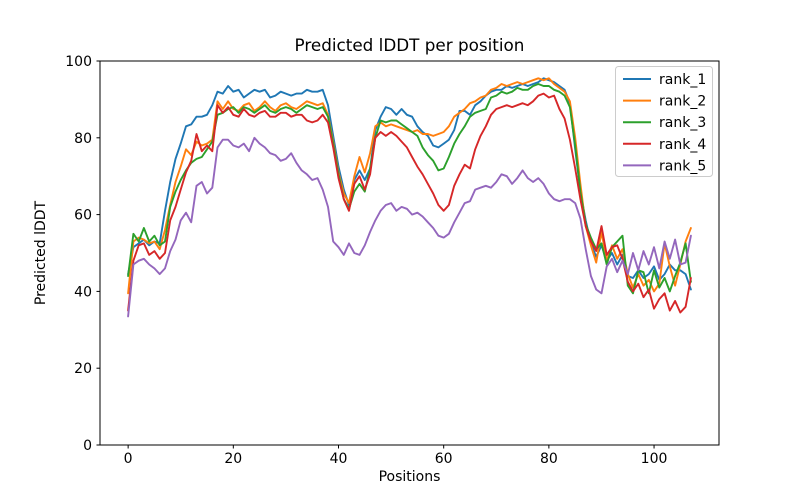  I want to click on y-tick-label: 20, so click(83, 369).